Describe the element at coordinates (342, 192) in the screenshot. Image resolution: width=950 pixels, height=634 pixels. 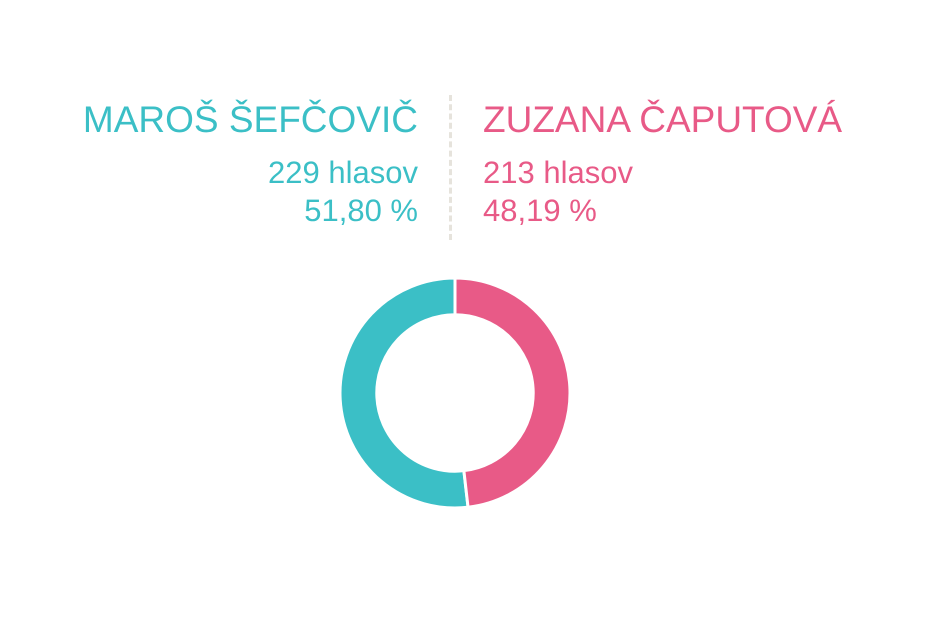
I see `data-label: 229 hlasov 51,80 %` at that location.